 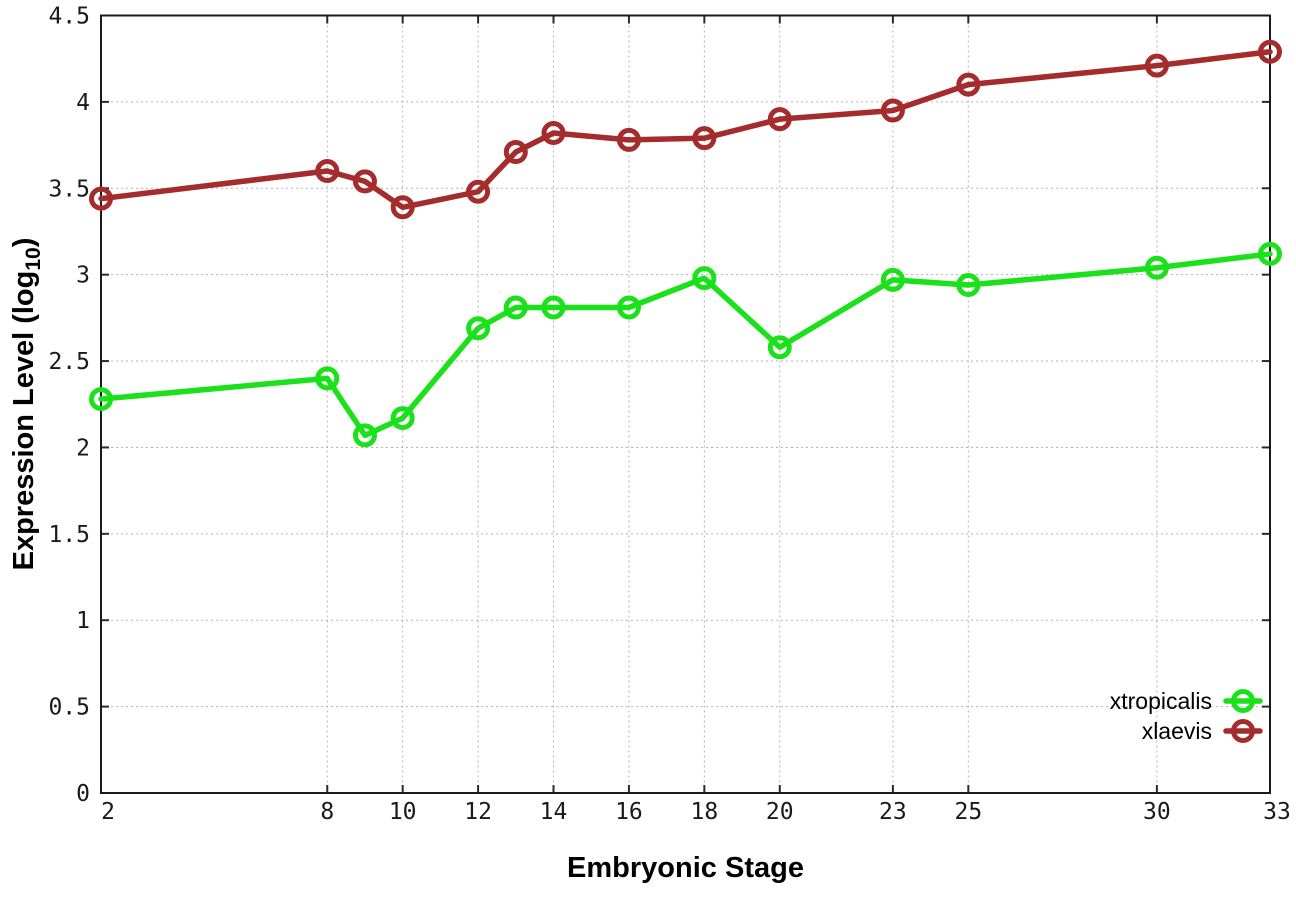 I want to click on y-tick-label: 2, so click(x=83, y=448).